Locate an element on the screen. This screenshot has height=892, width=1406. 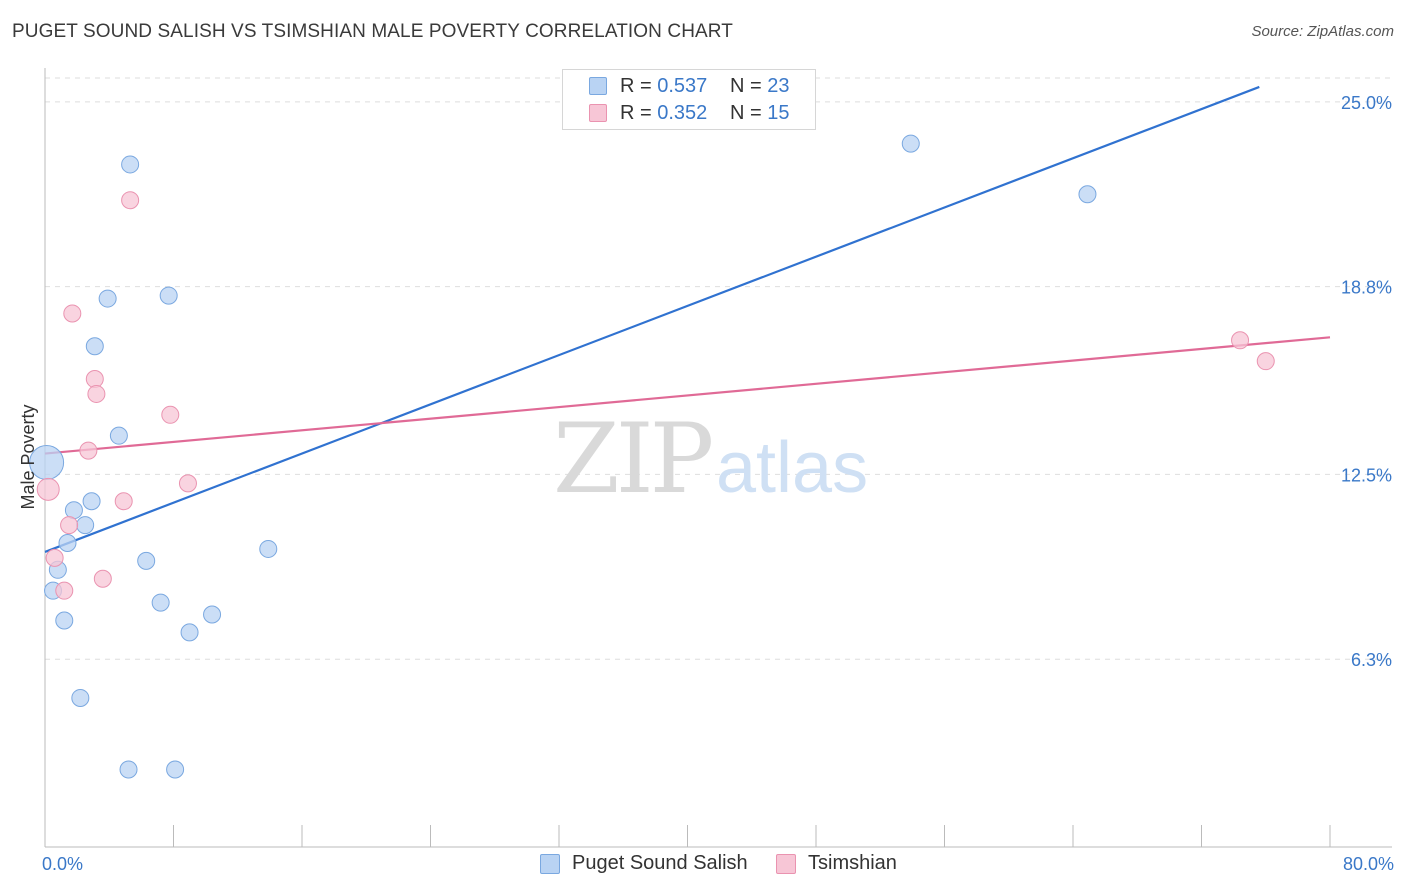
legend-row-blue: R = 0.537 N = 23 is located at coordinates (689, 86).